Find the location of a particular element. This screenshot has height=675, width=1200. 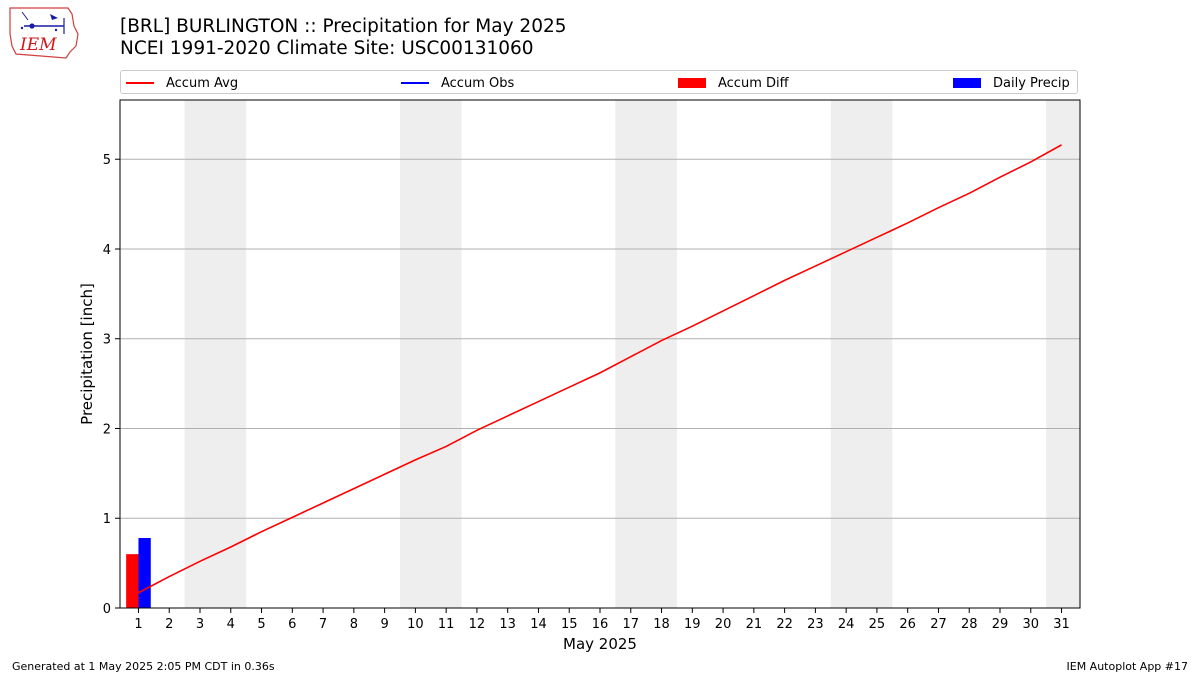

chart-subtitle: NCEI 1991-2020 Climate Site: USC00131060 is located at coordinates (327, 48).